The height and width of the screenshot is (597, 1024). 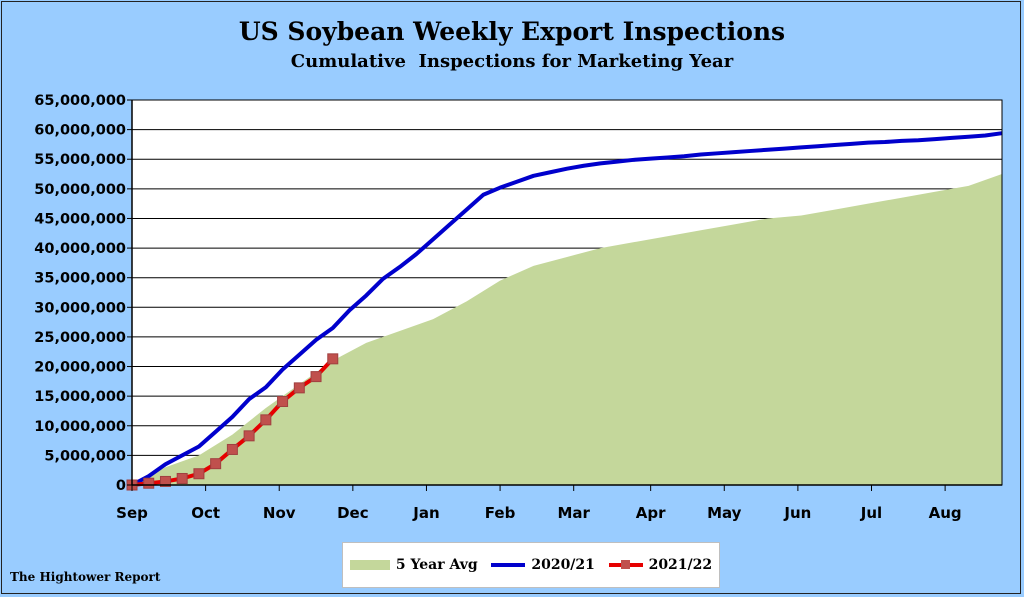 What do you see at coordinates (80, 160) in the screenshot?
I see `y-tick-label: 55,000,000` at bounding box center [80, 160].